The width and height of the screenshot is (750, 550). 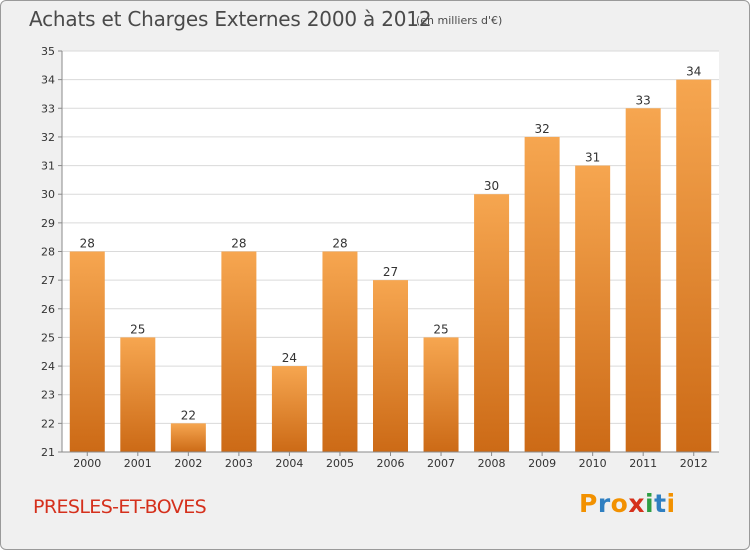 I want to click on bar-2008, so click(x=492, y=323).